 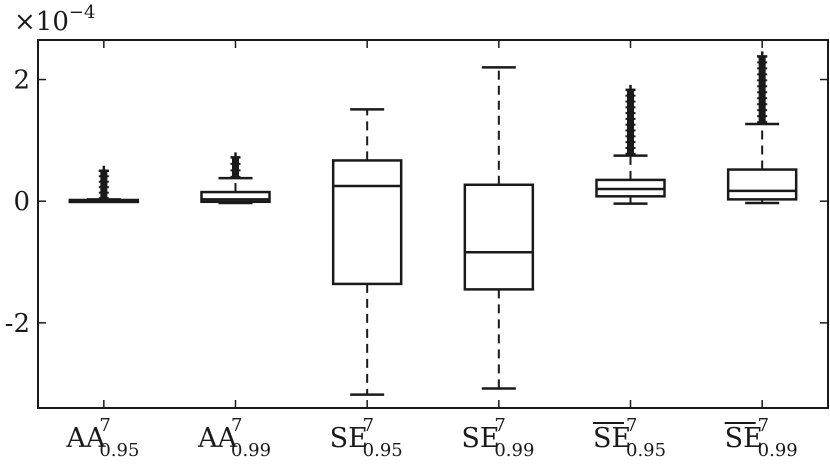 I want to click on x-category-label-2: SE7 0.95, so click(x=366, y=438).